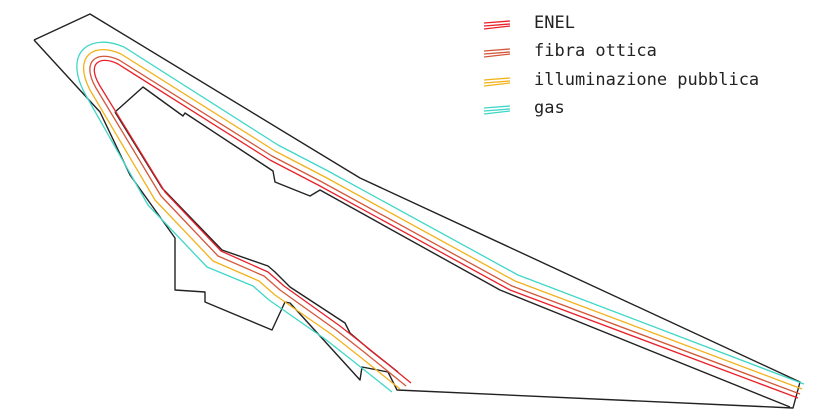  What do you see at coordinates (549, 108) in the screenshot?
I see `legend-label-gas: gas` at bounding box center [549, 108].